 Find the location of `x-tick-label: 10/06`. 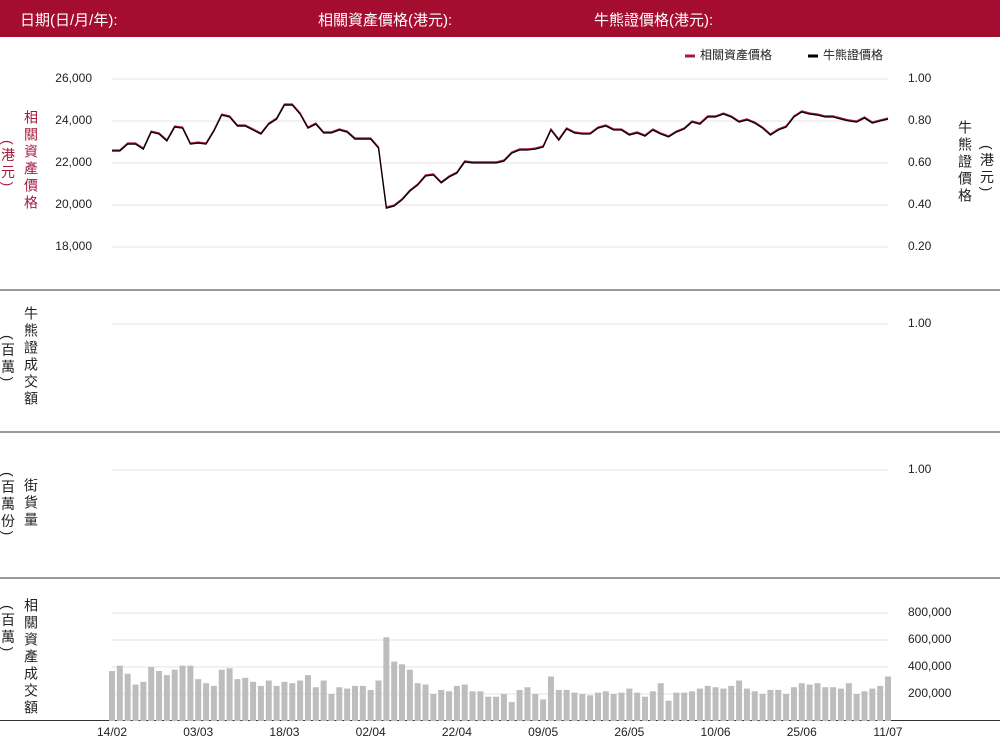

x-tick-label: 10/06 is located at coordinates (716, 732).